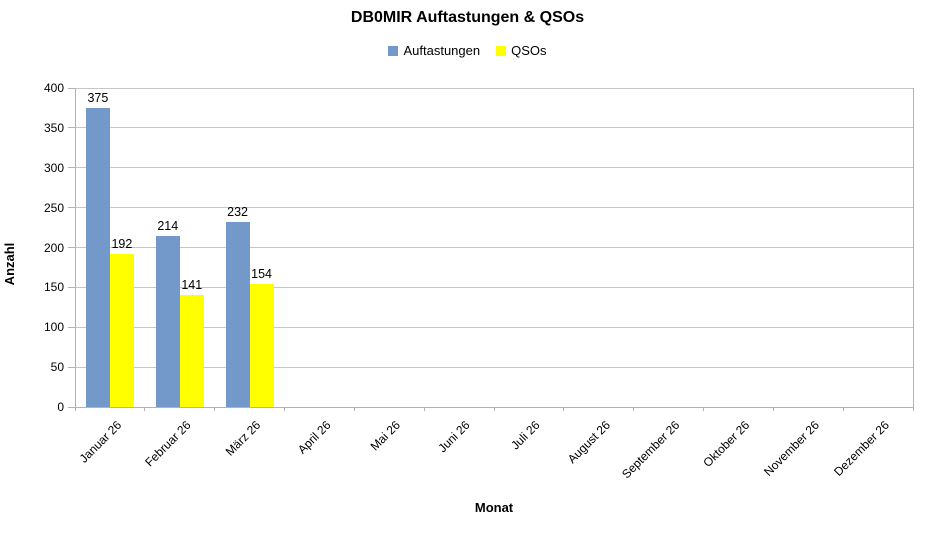  I want to click on y-tick-label: 200, so click(53, 247).